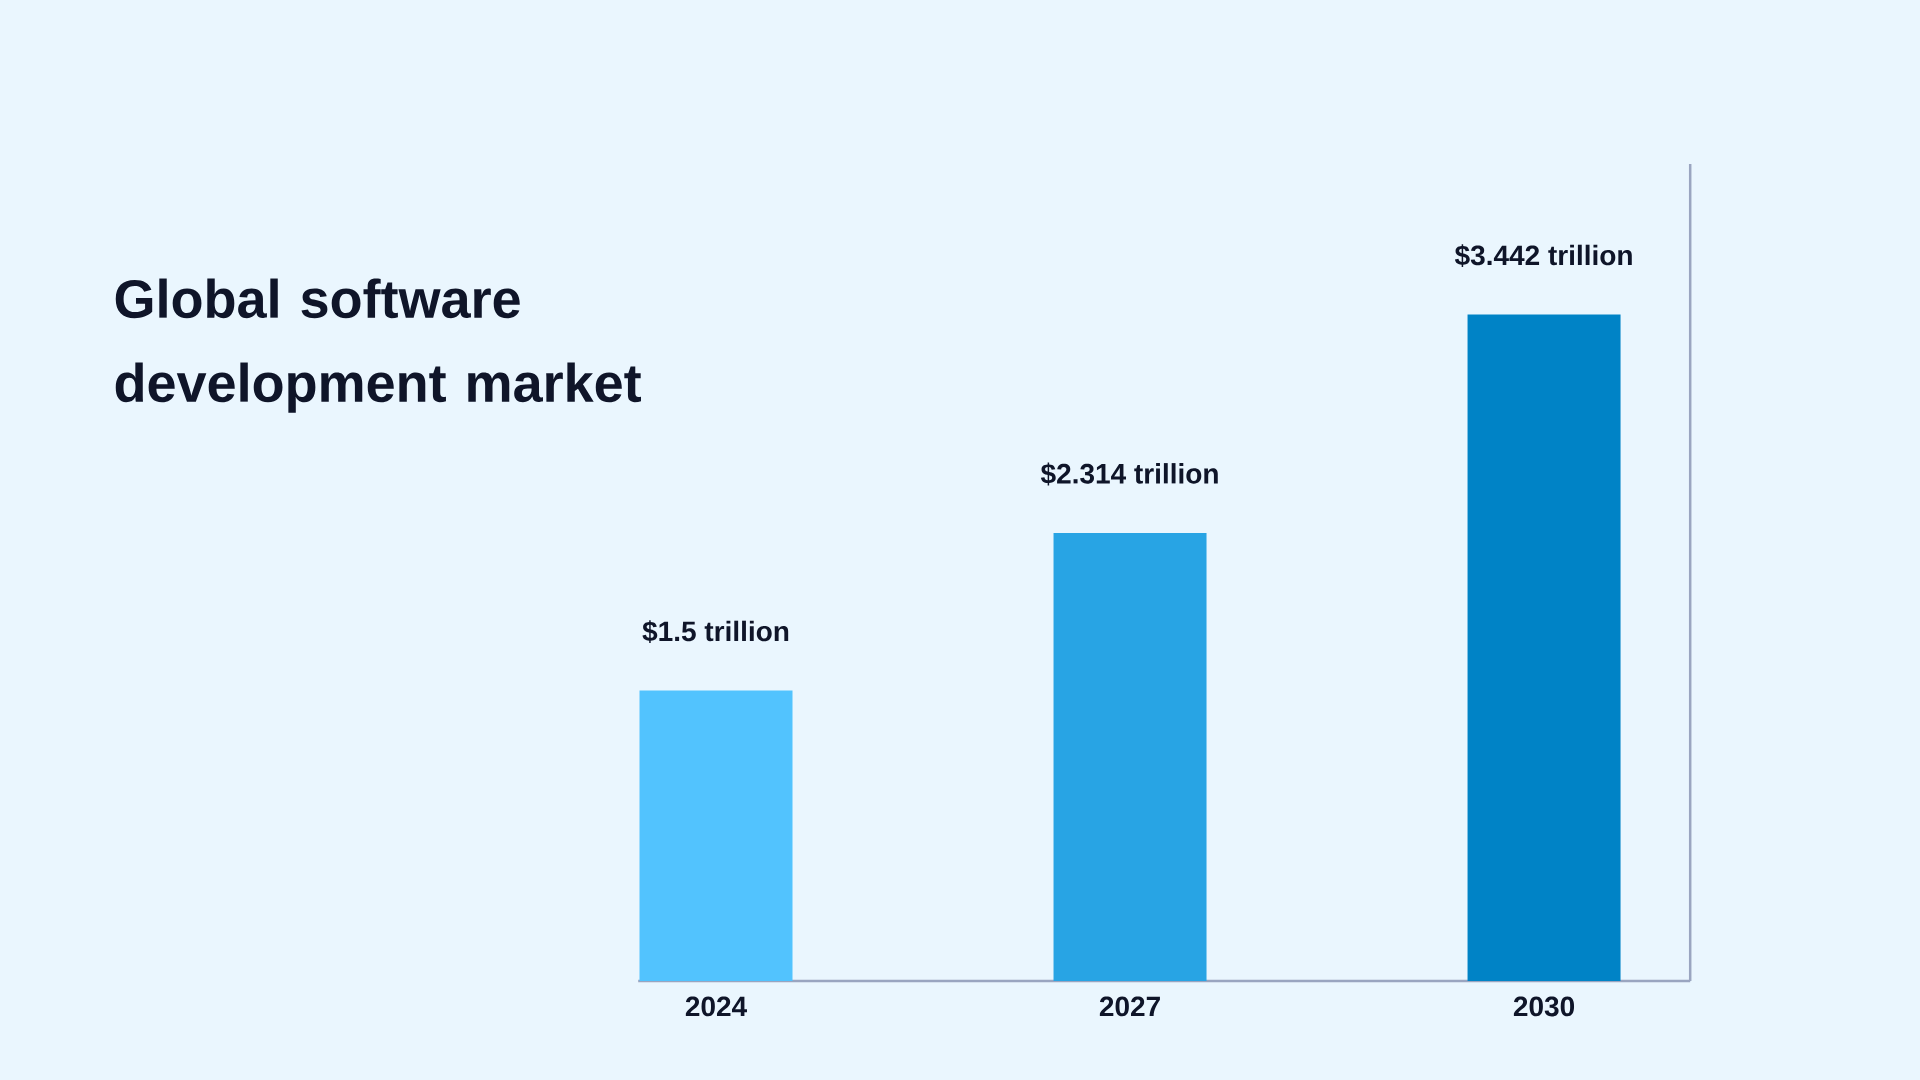  What do you see at coordinates (1543, 256) in the screenshot?
I see `data-label: $3.442 trillion` at bounding box center [1543, 256].